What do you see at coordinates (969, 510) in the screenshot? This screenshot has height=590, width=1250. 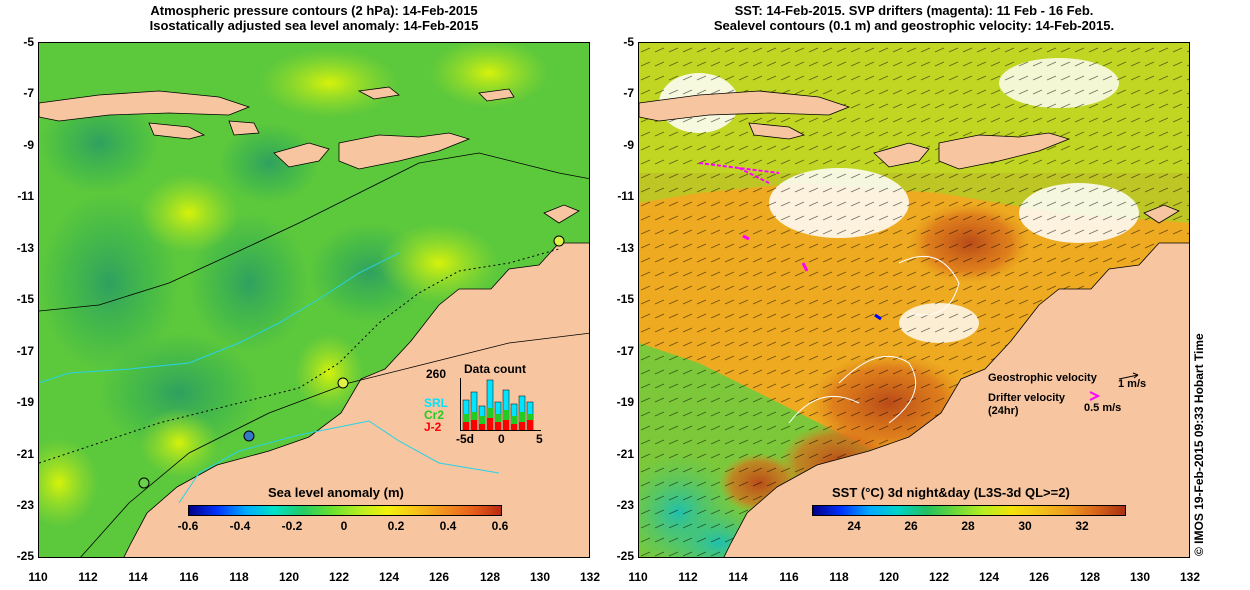 I see `sst-colorbar` at bounding box center [969, 510].